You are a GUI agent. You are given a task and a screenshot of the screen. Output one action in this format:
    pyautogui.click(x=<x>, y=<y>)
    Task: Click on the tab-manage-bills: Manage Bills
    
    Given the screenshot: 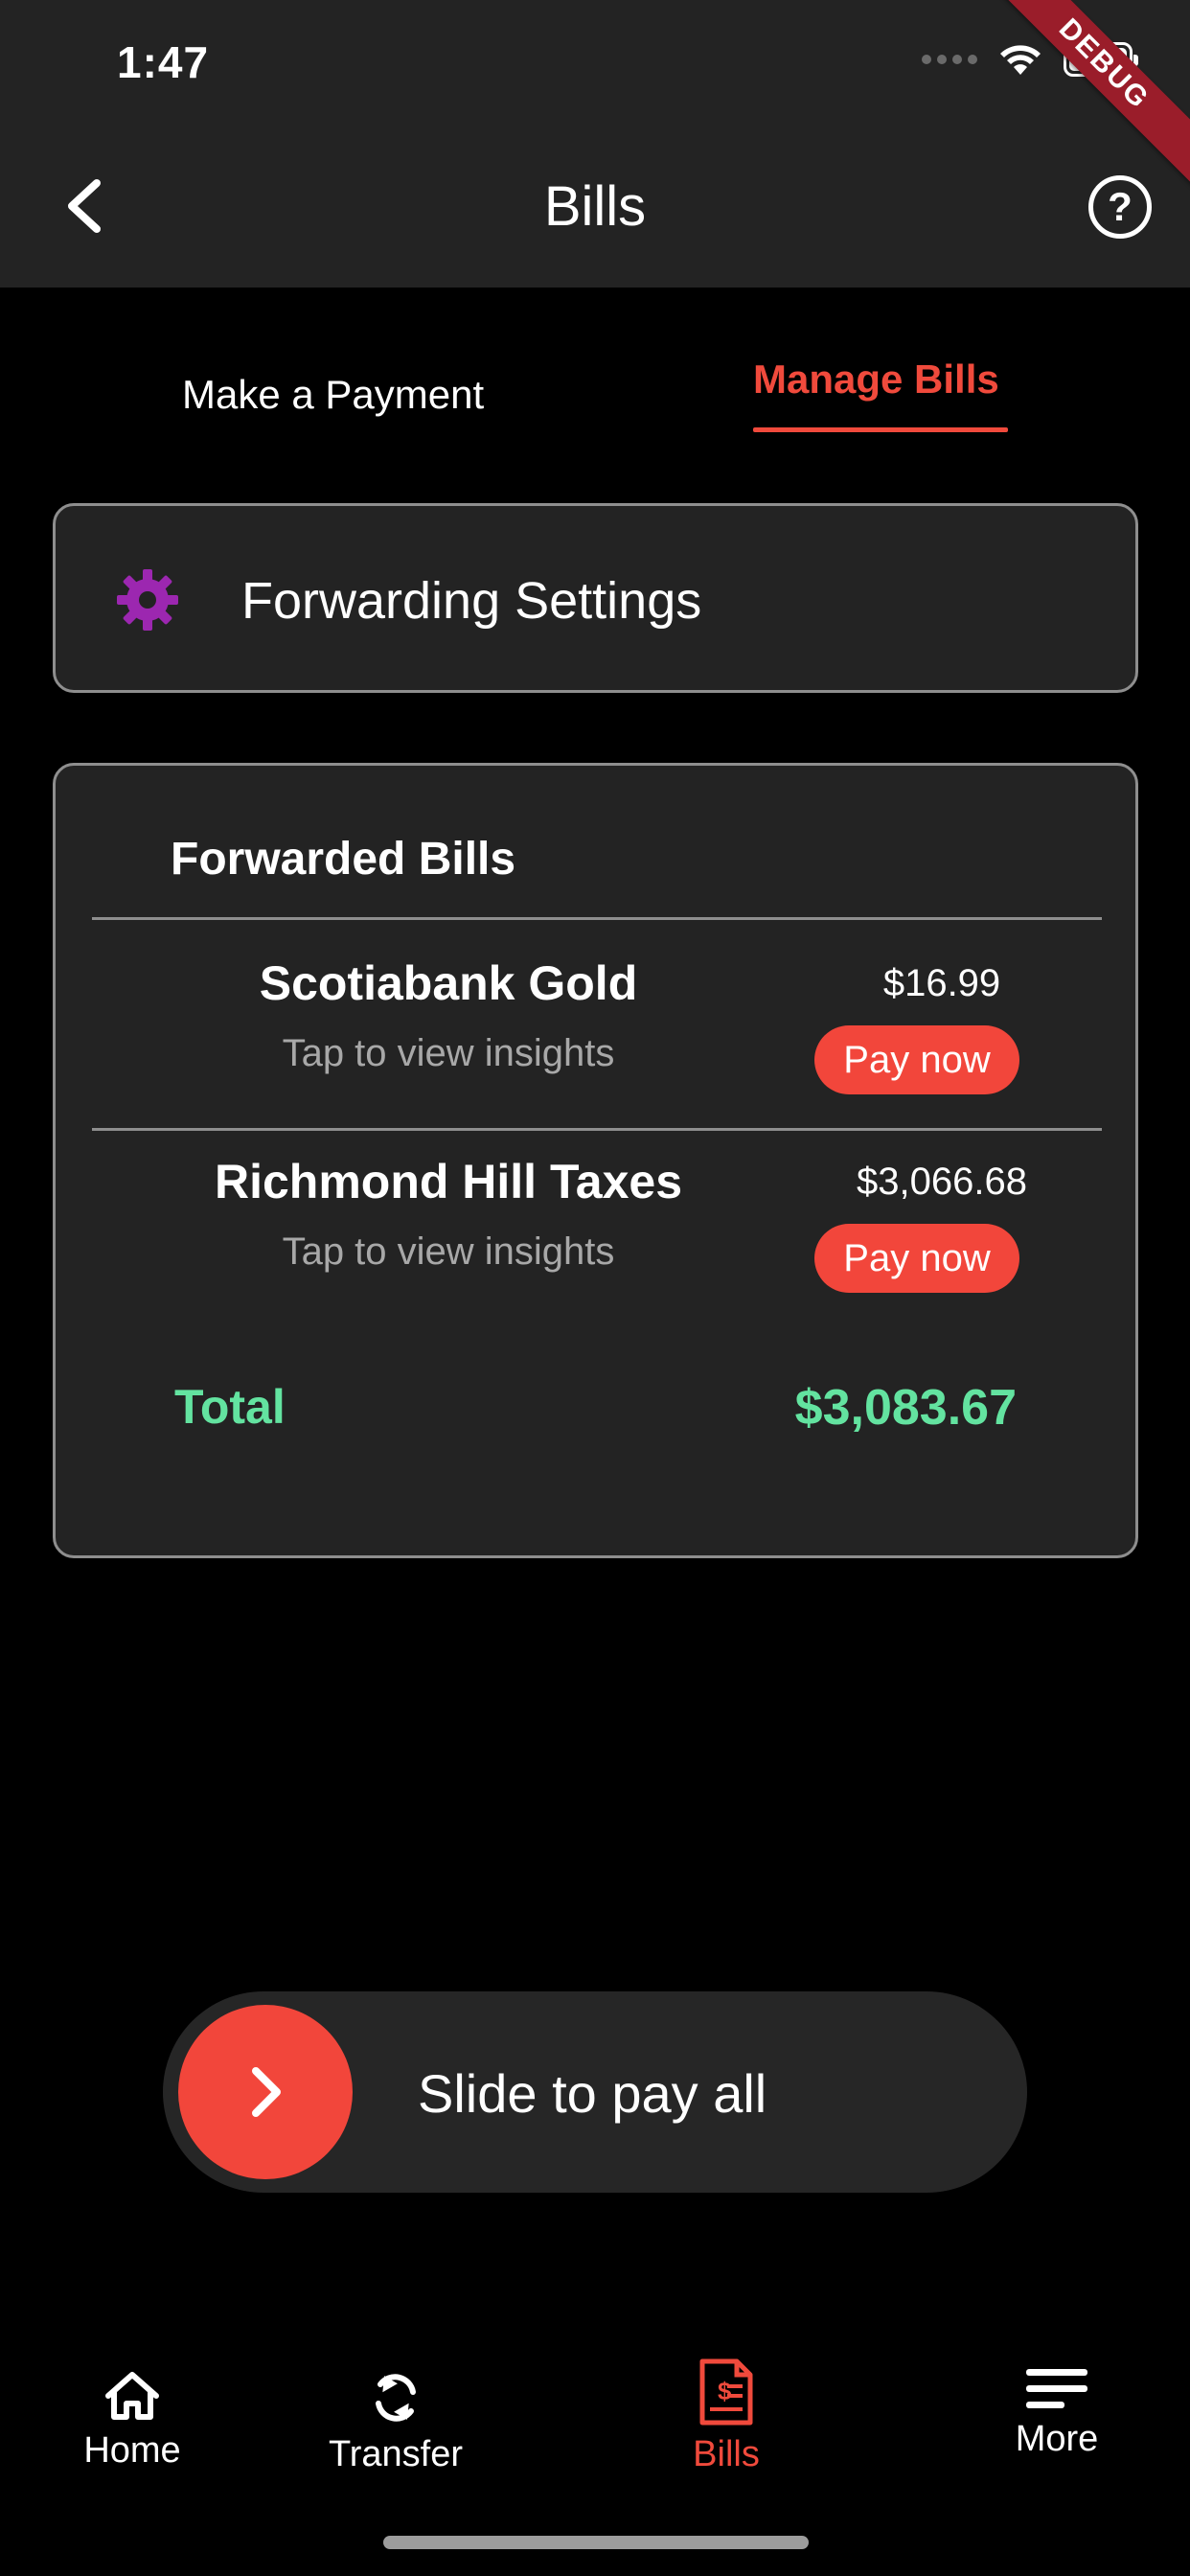 What is the action you would take?
    pyautogui.click(x=876, y=379)
    